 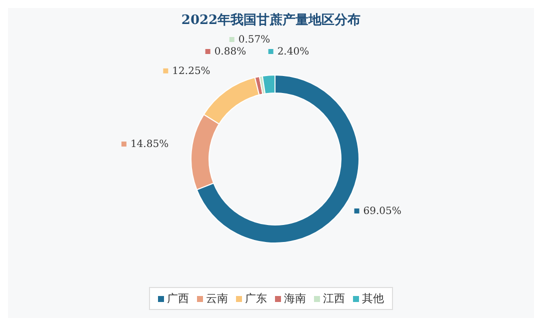 I want to click on legend-label: 广东, so click(x=256, y=298).